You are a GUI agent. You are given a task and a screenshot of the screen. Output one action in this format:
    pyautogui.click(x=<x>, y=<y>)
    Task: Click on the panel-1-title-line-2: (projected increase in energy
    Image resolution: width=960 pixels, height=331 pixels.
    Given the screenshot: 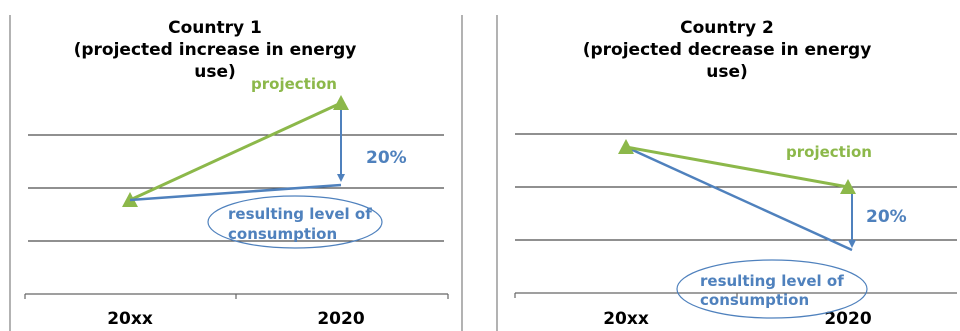 What is the action you would take?
    pyautogui.click(x=215, y=50)
    